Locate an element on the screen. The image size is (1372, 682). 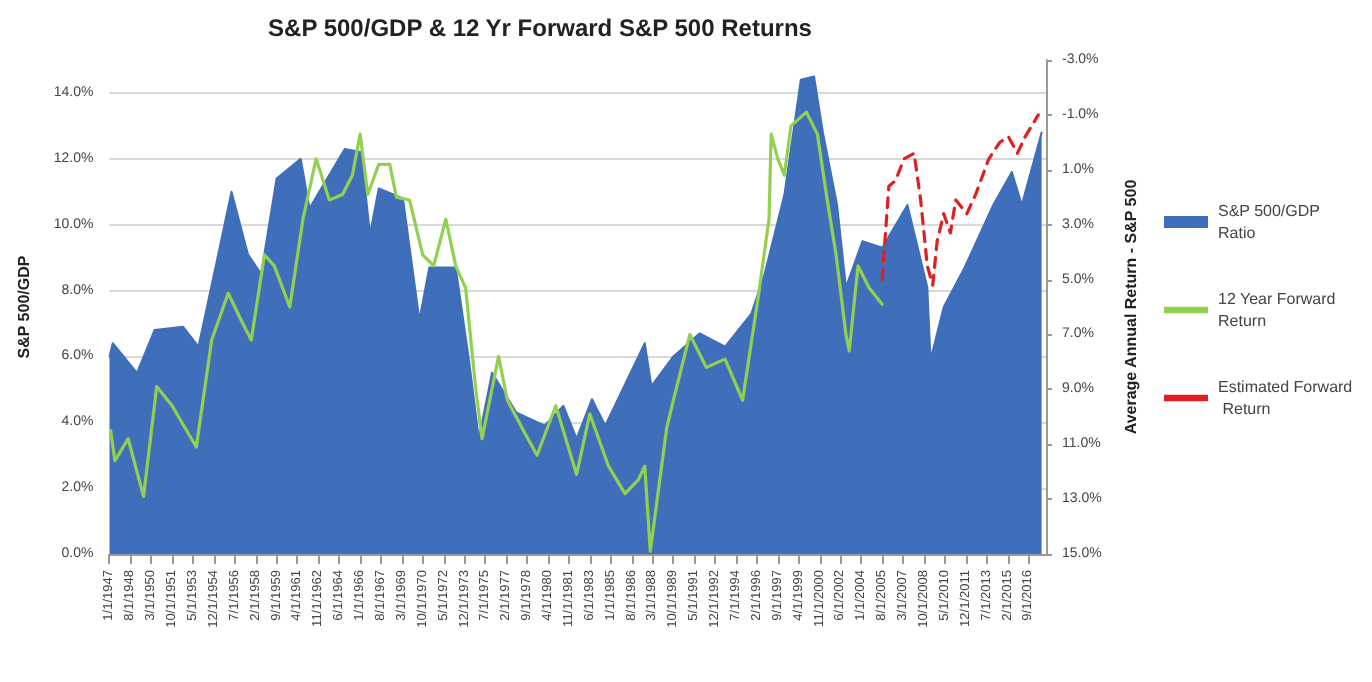
y-axis-title: S&P 500/GDP is located at coordinates (24, 306).